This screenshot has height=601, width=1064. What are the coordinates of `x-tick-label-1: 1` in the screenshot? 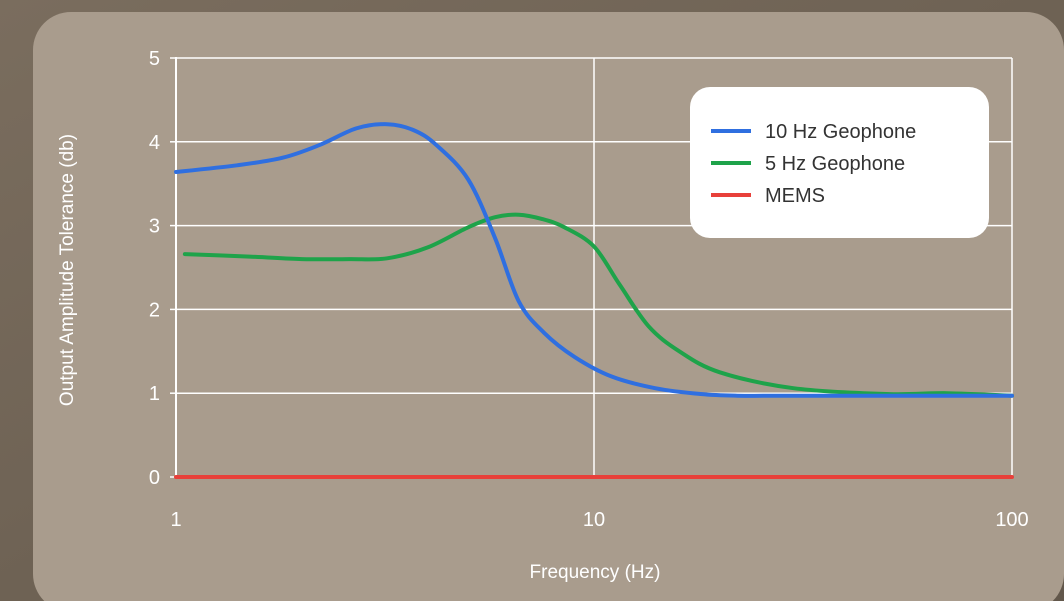 It's located at (175, 520).